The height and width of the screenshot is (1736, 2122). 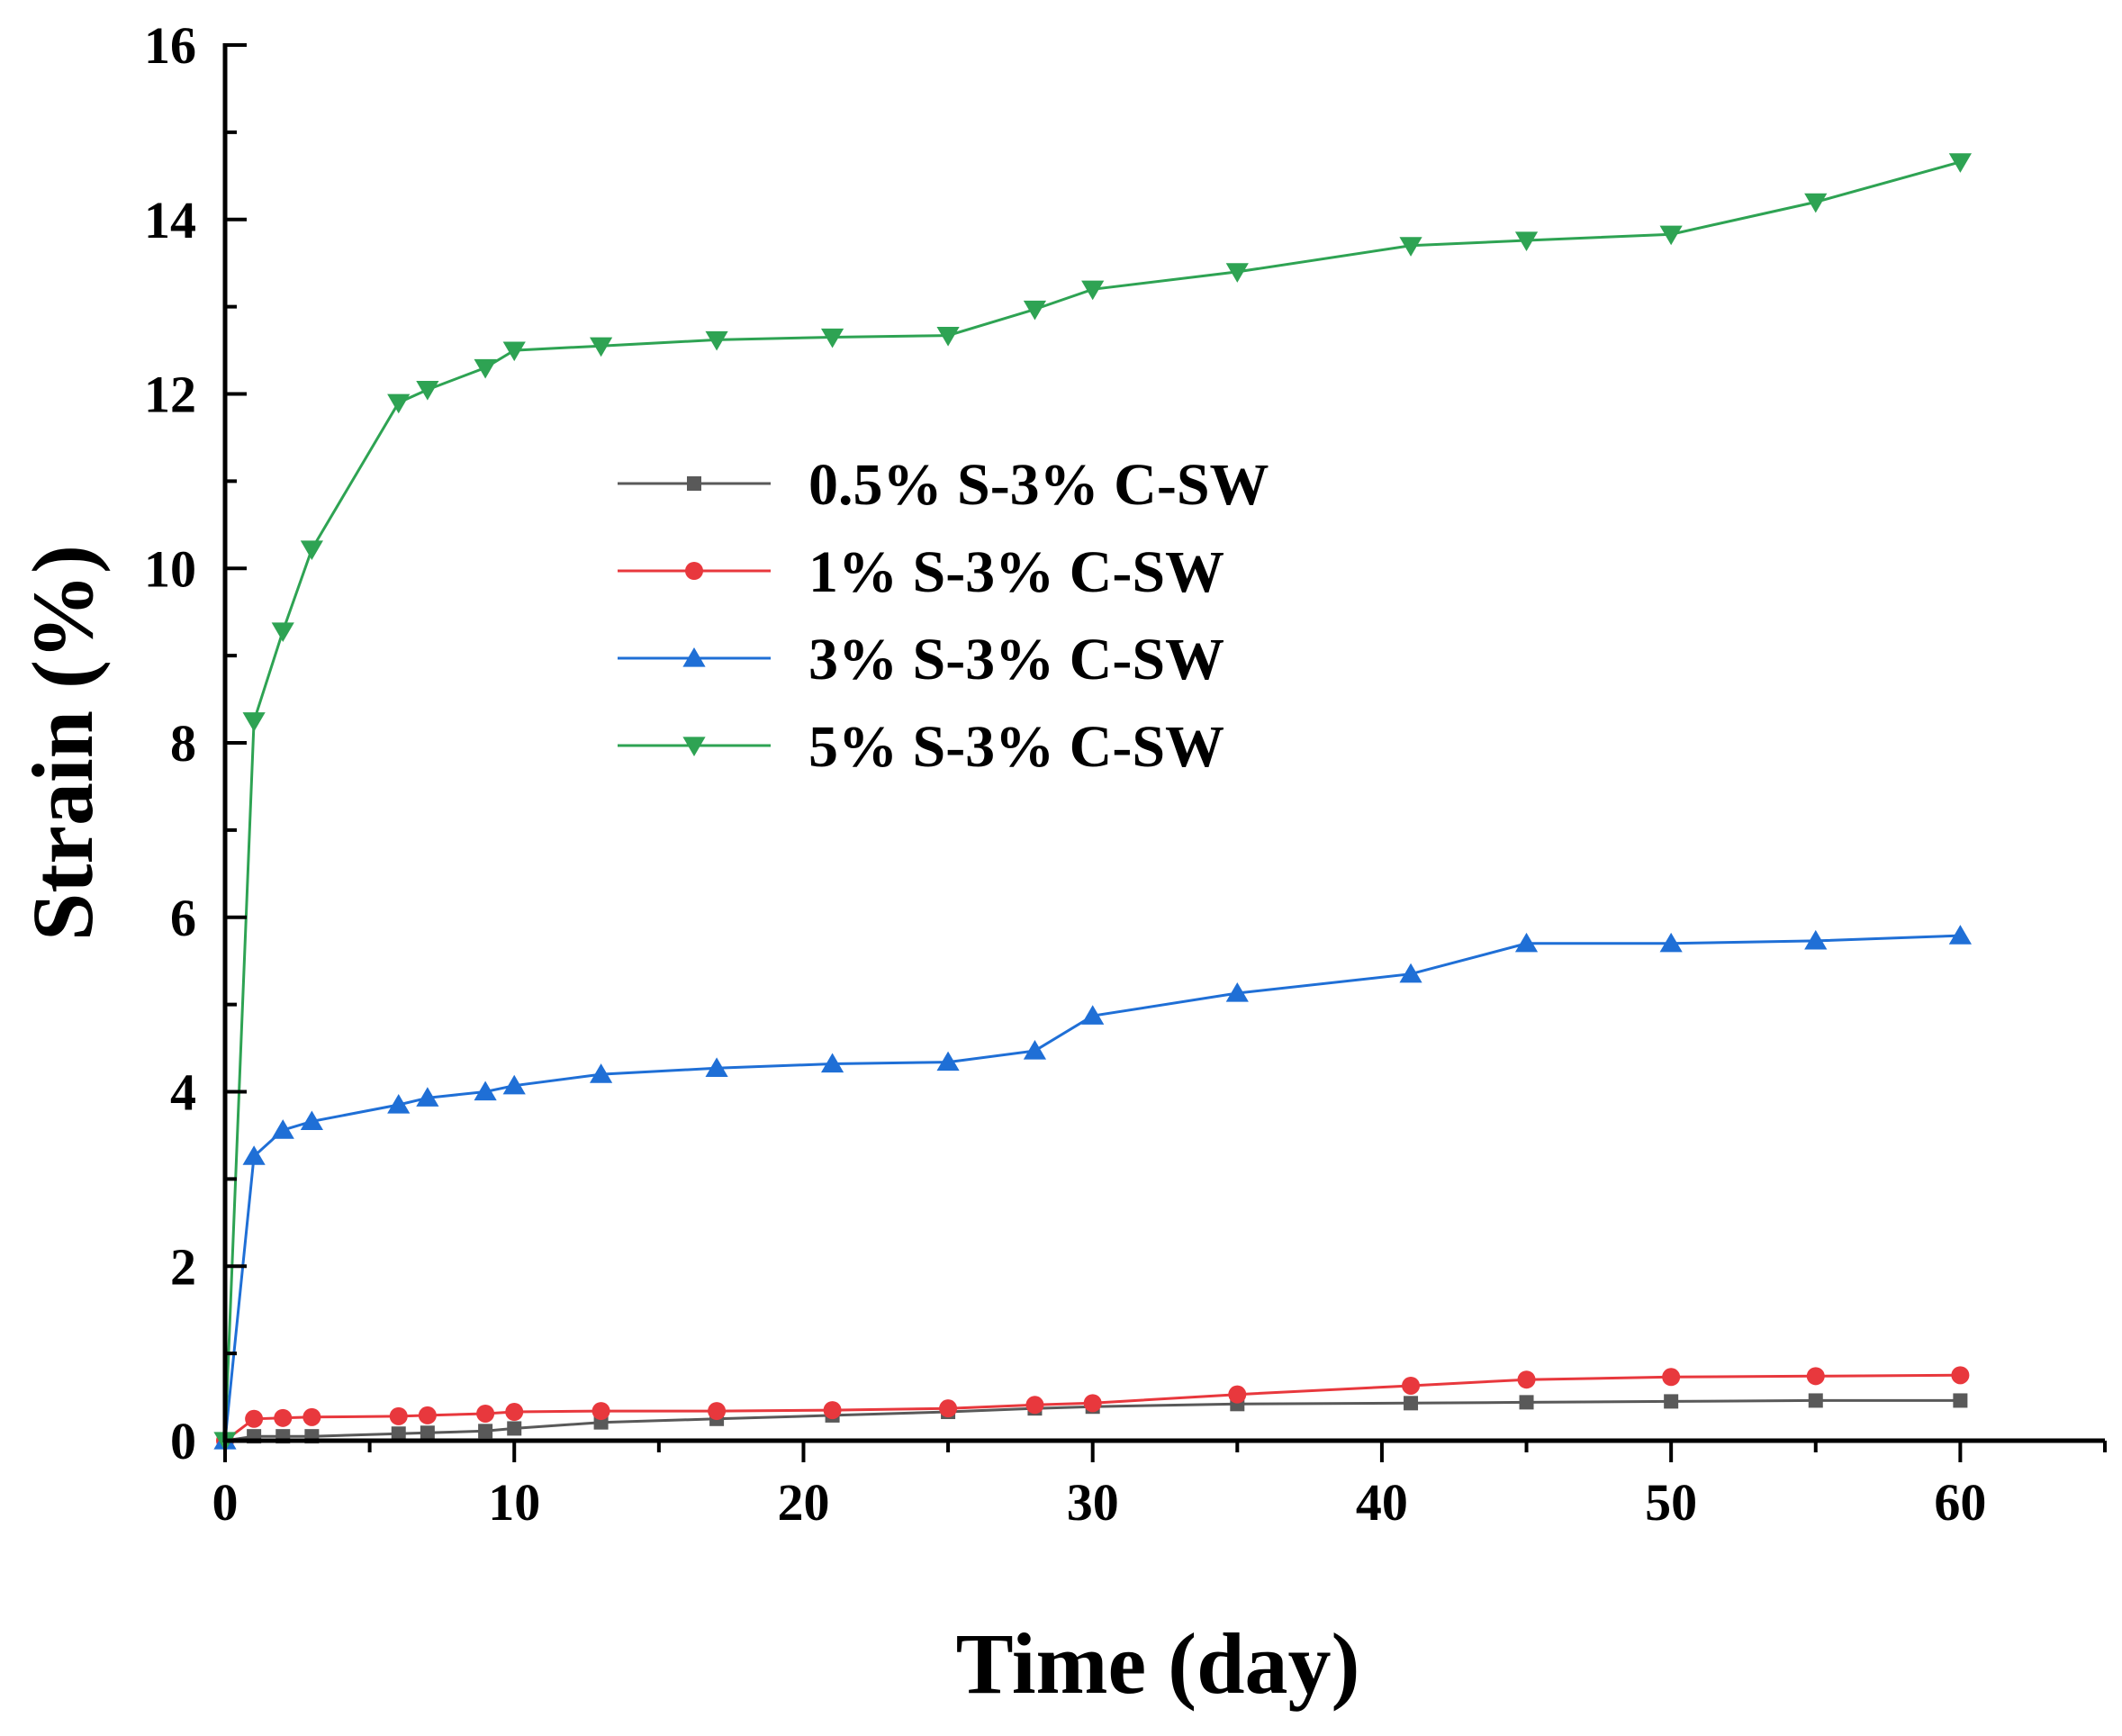 I want to click on legend-entry-4: 5% S-3% C-SW, so click(x=921, y=747).